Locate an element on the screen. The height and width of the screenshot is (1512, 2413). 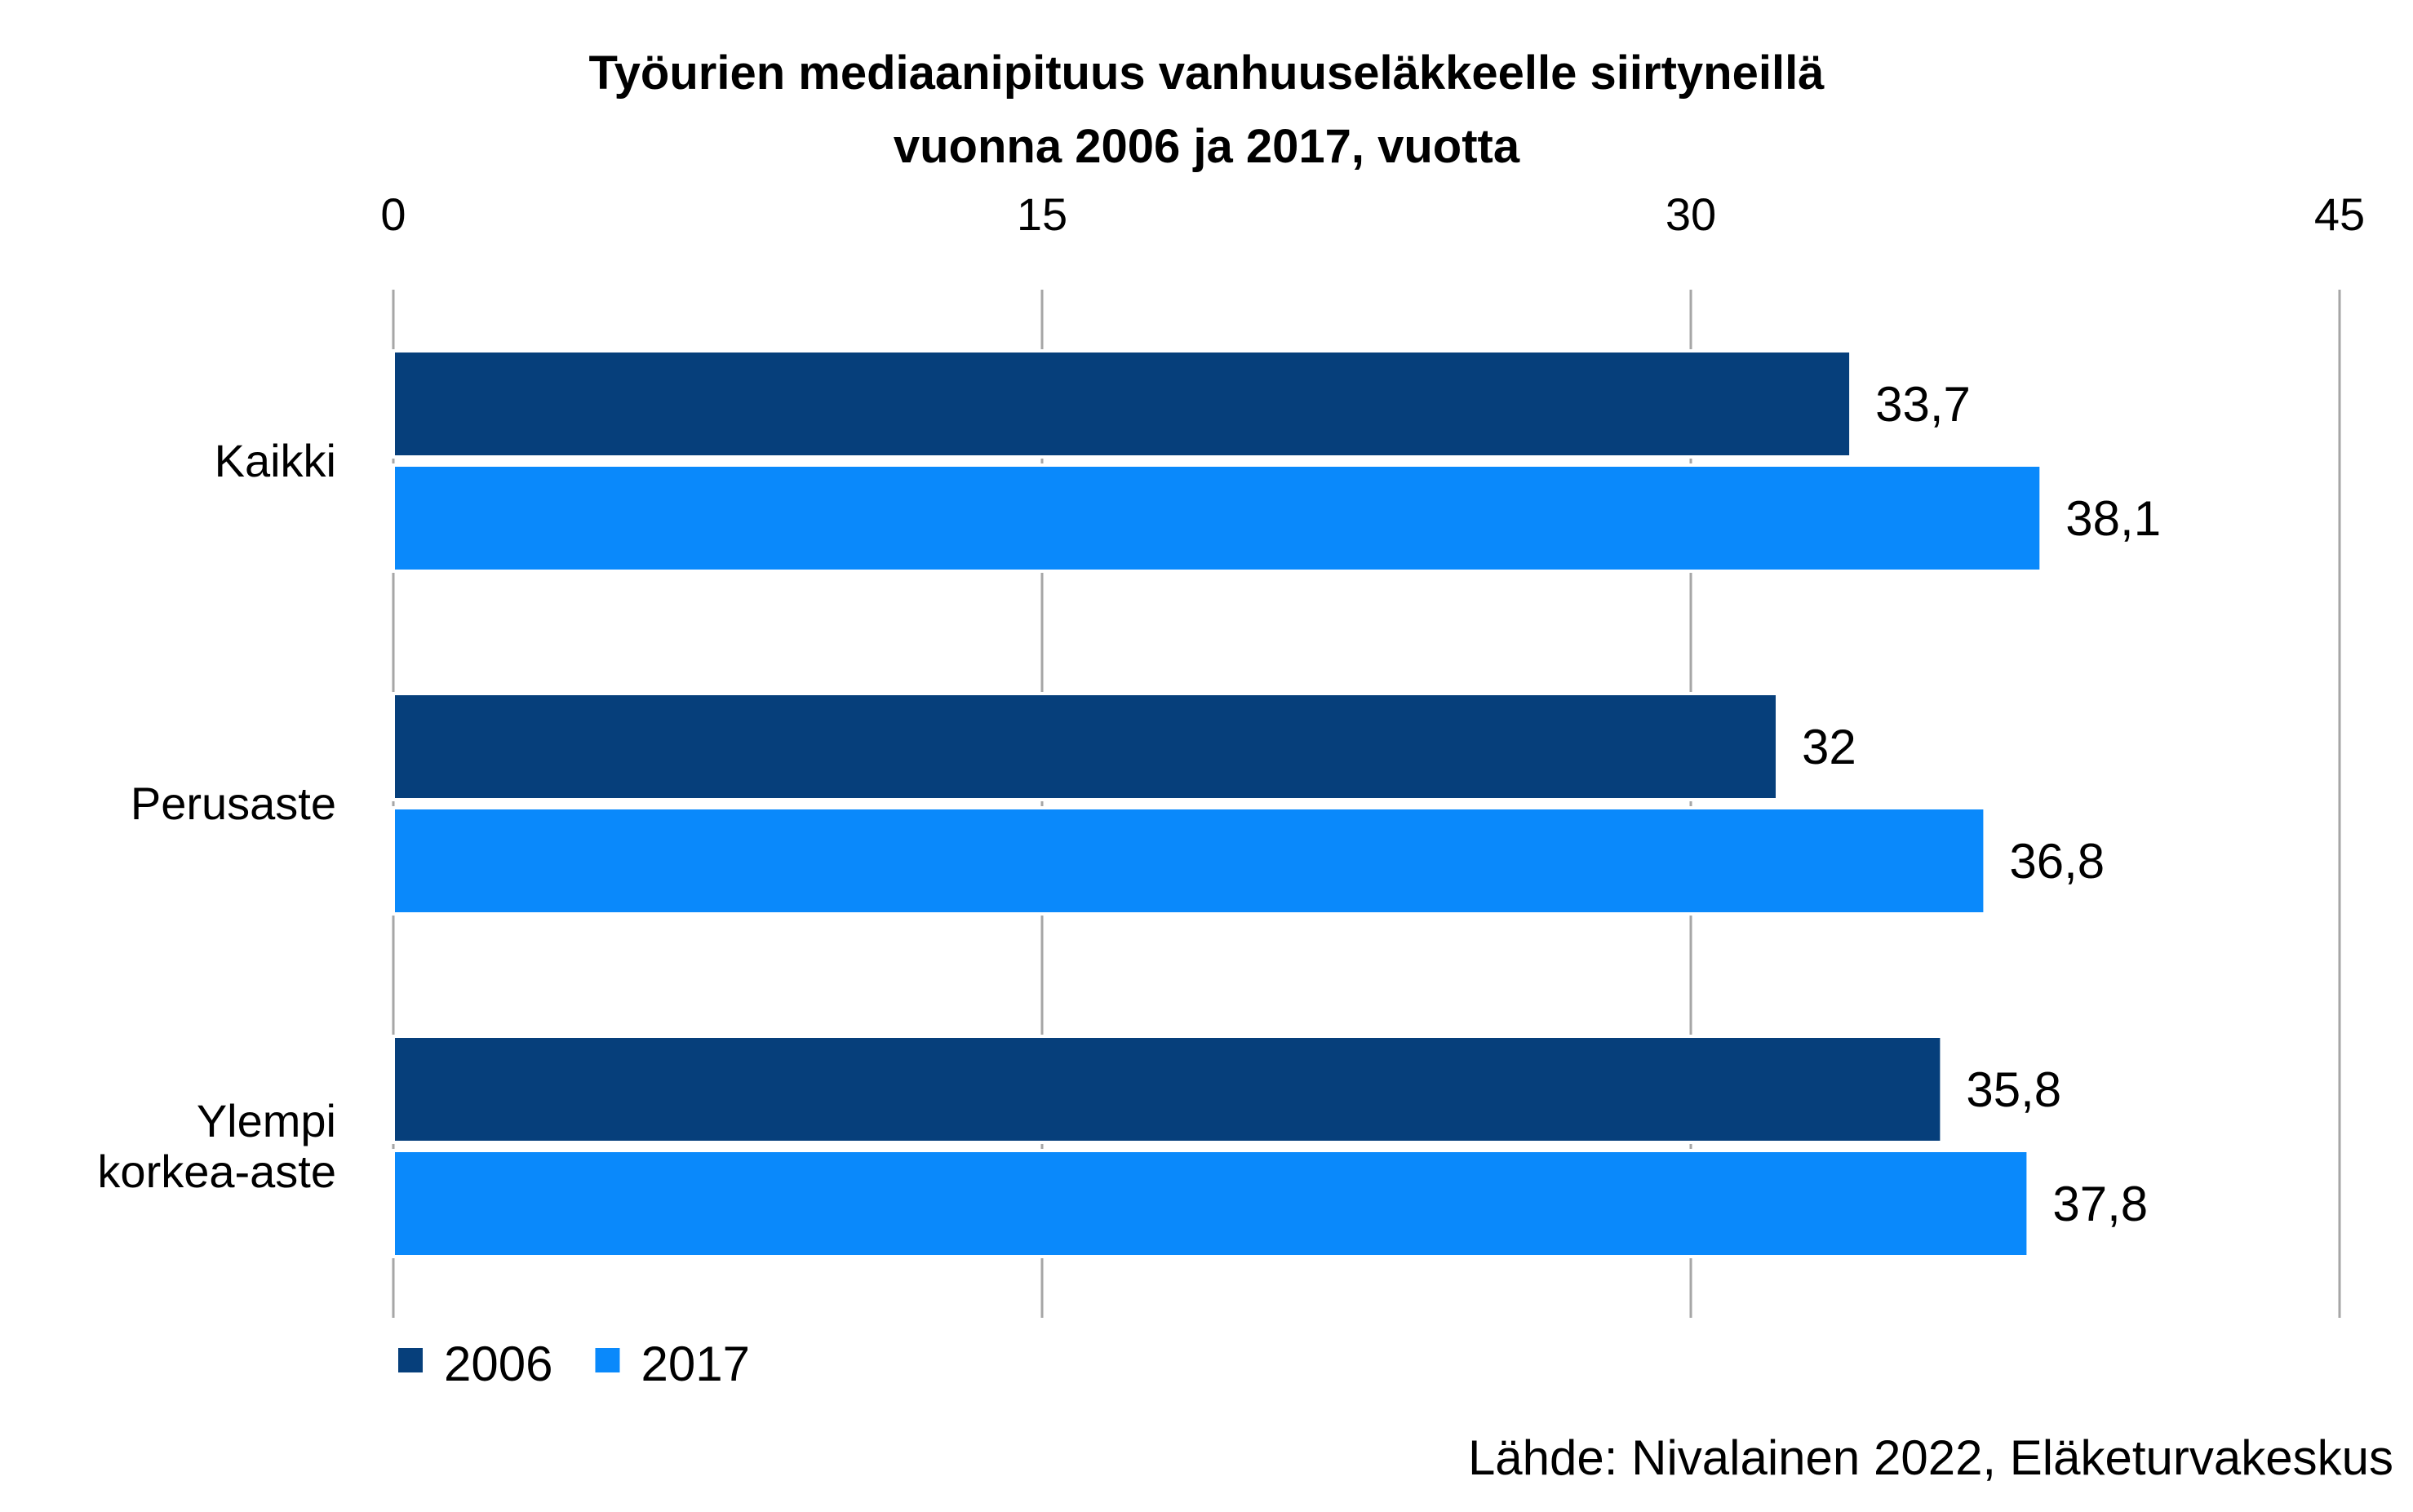
x-tick-label: 0 is located at coordinates (393, 214).